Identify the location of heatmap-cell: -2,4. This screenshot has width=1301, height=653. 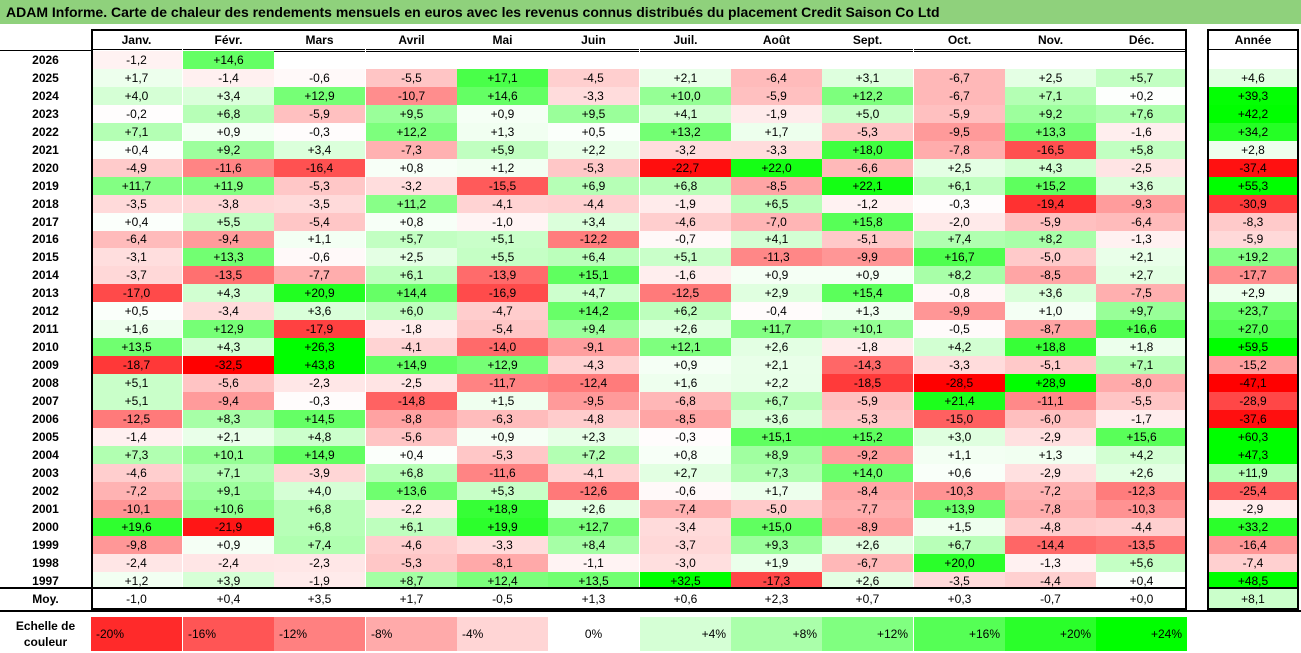
(136, 563).